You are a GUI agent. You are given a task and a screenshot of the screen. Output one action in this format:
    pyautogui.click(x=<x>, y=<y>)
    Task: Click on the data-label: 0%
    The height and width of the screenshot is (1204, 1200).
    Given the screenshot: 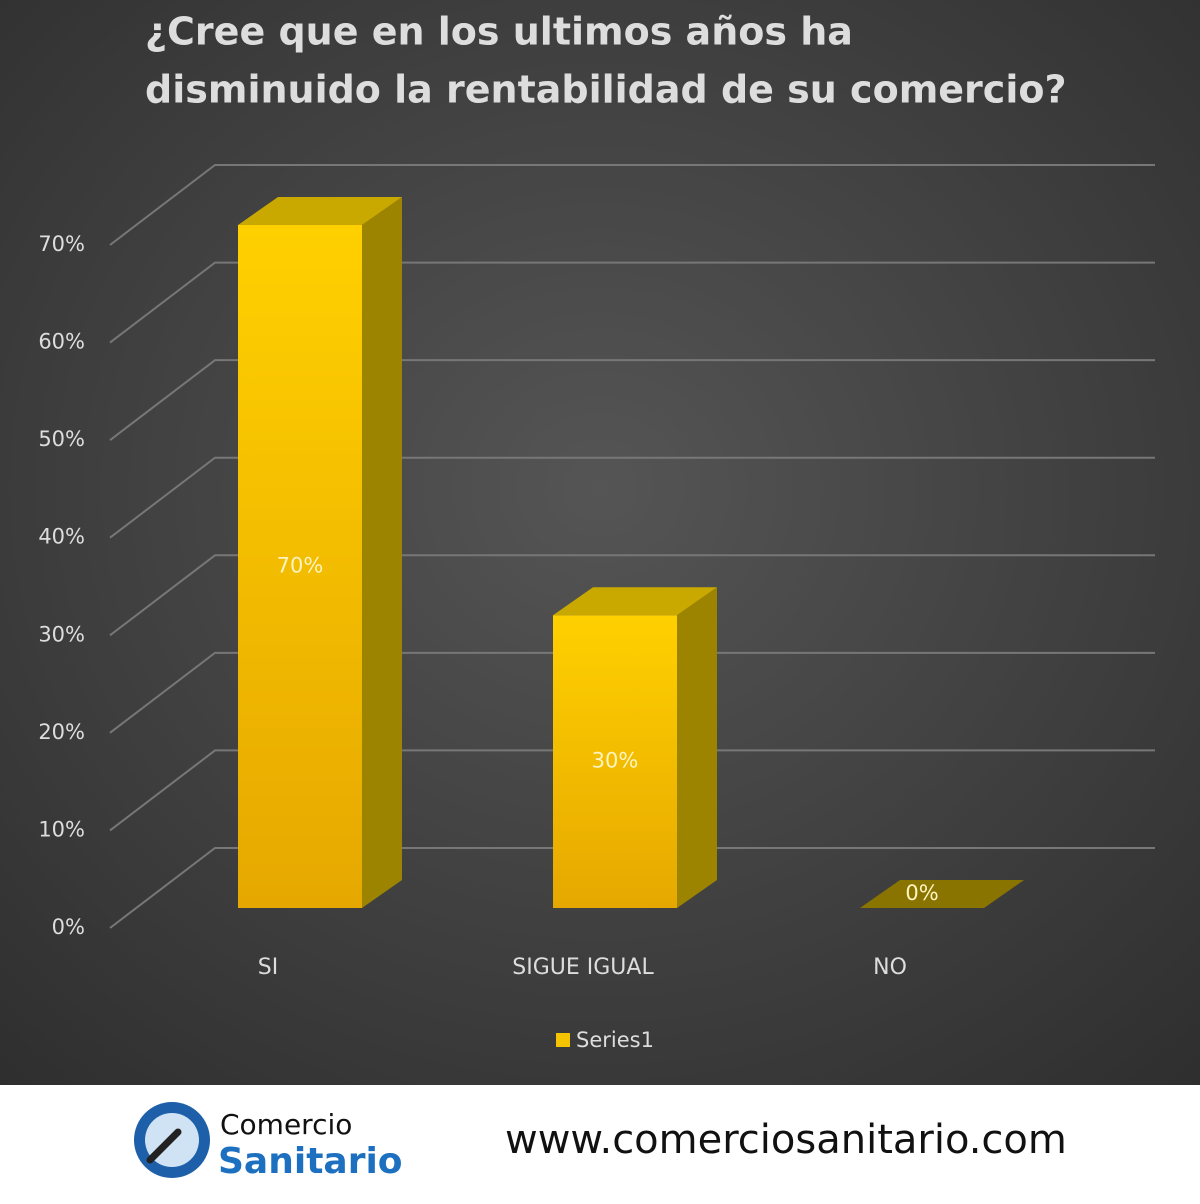 What is the action you would take?
    pyautogui.click(x=921, y=893)
    